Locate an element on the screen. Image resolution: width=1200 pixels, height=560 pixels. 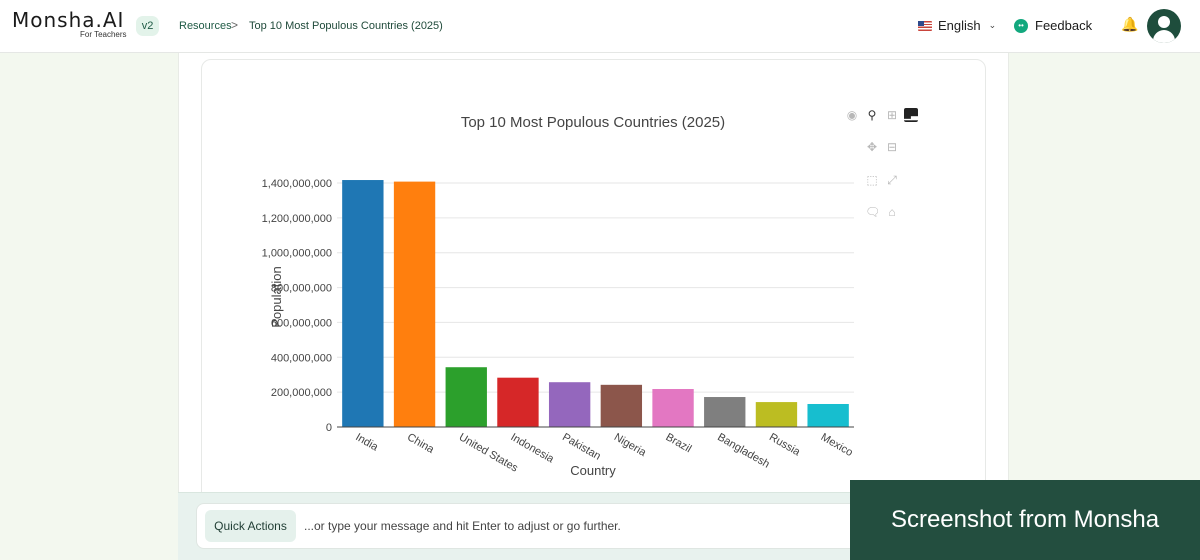
feedback-button: •• Feedback is located at coordinates (1053, 25).